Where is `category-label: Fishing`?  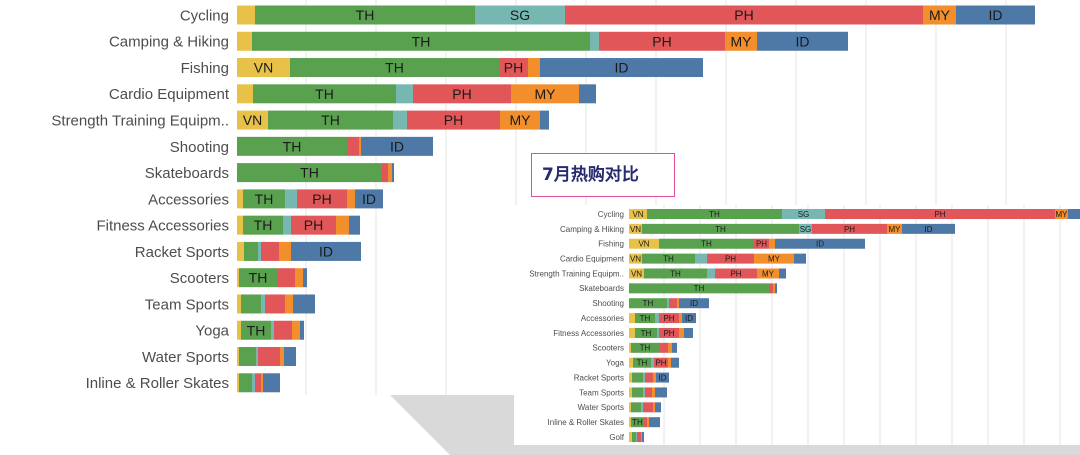 category-label: Fishing is located at coordinates (611, 244).